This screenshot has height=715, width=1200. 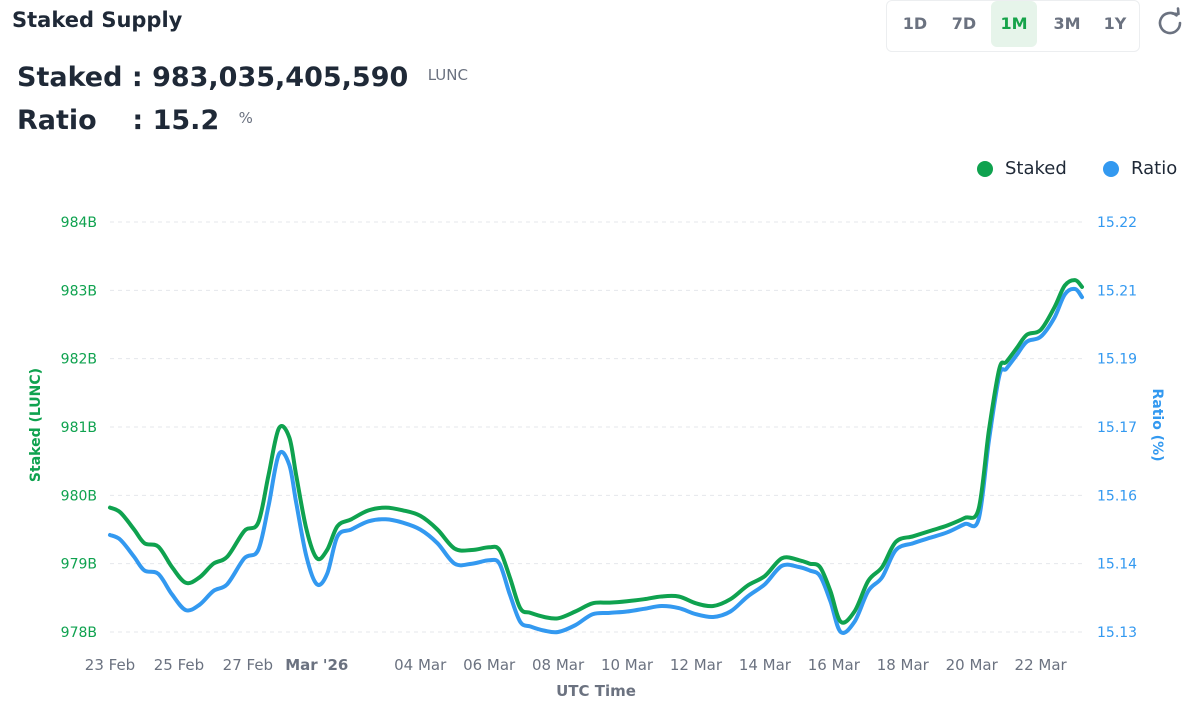 What do you see at coordinates (57, 120) in the screenshot?
I see `ratio-label: Ratio` at bounding box center [57, 120].